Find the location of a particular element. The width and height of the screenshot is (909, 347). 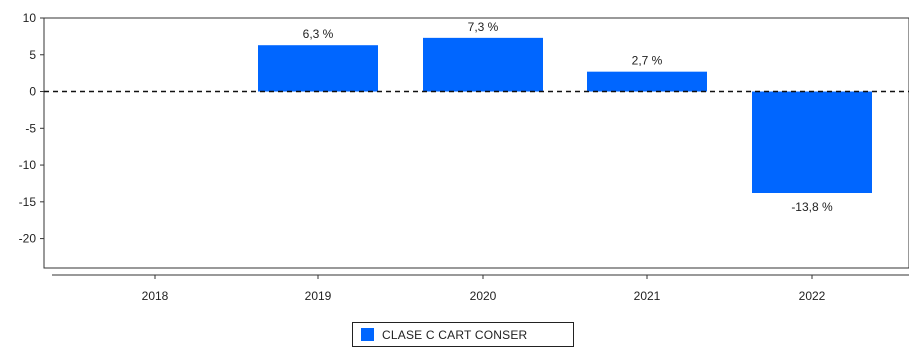

y-tick-label: -20 is located at coordinates (28, 239).